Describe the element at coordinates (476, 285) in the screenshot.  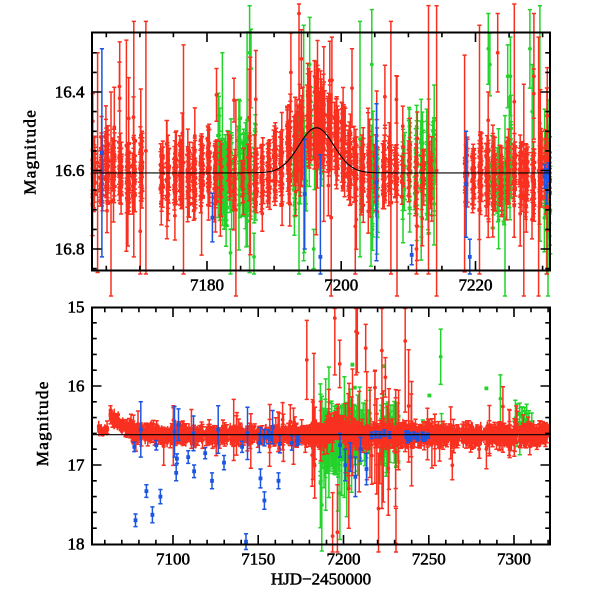
I see `svg-text: 7220` at that location.